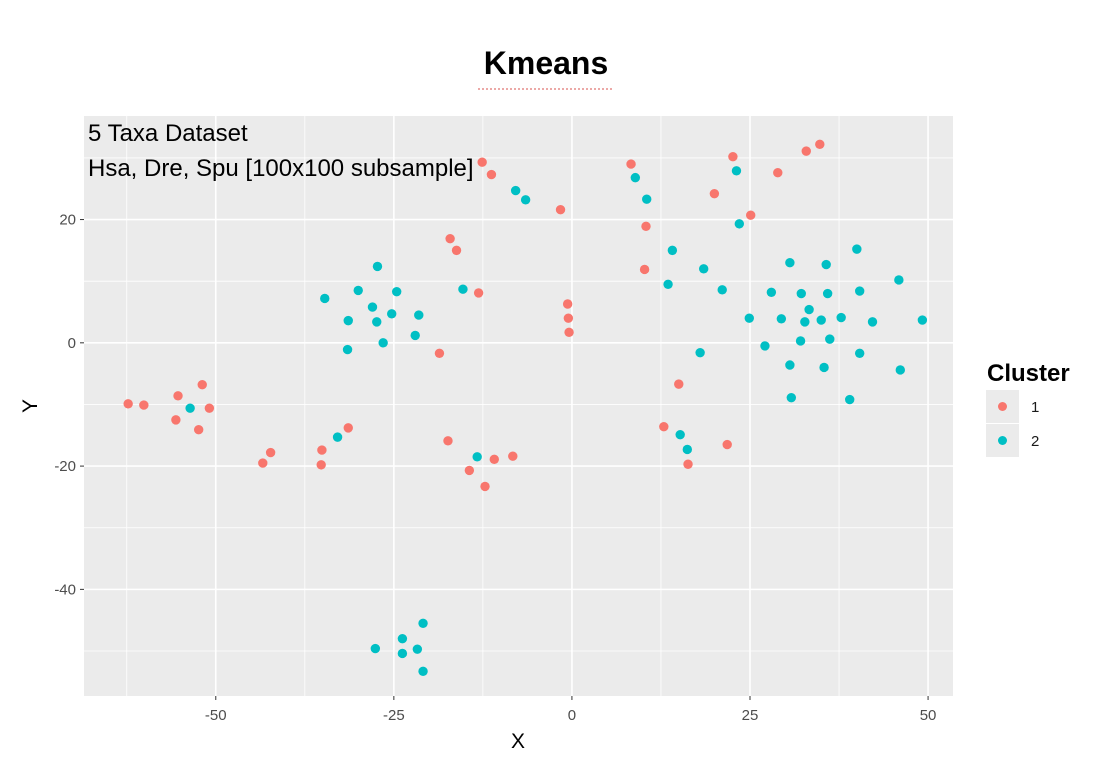 This screenshot has width=1102, height=782. I want to click on legend: Cluster 1 2, so click(1028, 408).